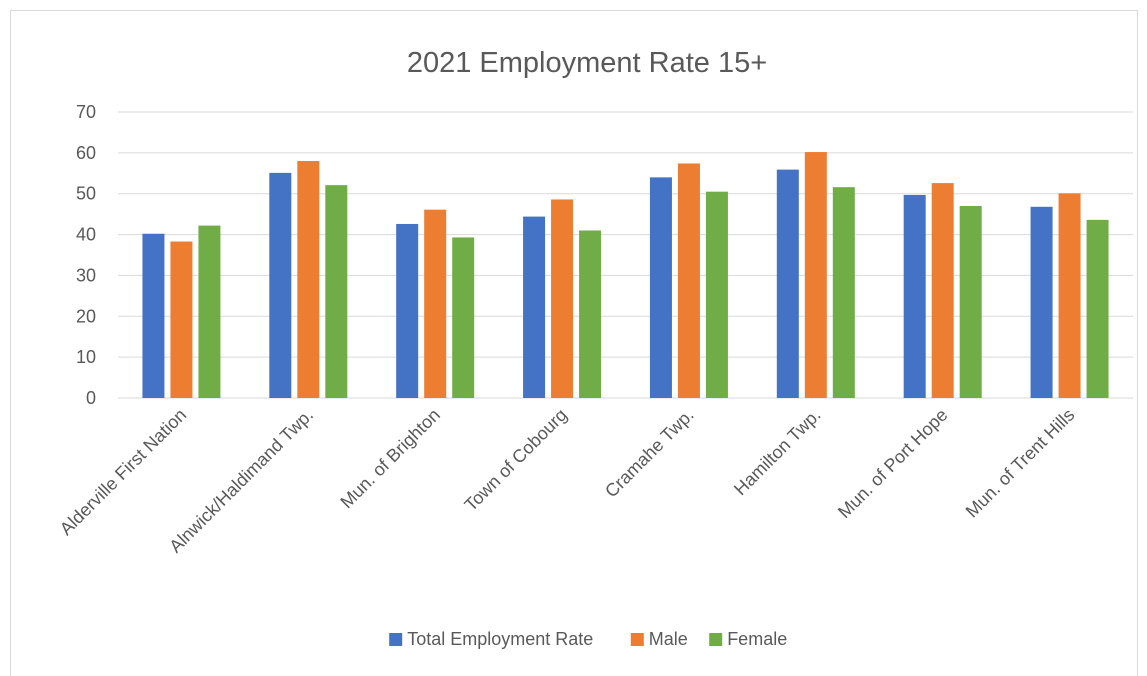  What do you see at coordinates (757, 639) in the screenshot?
I see `legend-label: Female` at bounding box center [757, 639].